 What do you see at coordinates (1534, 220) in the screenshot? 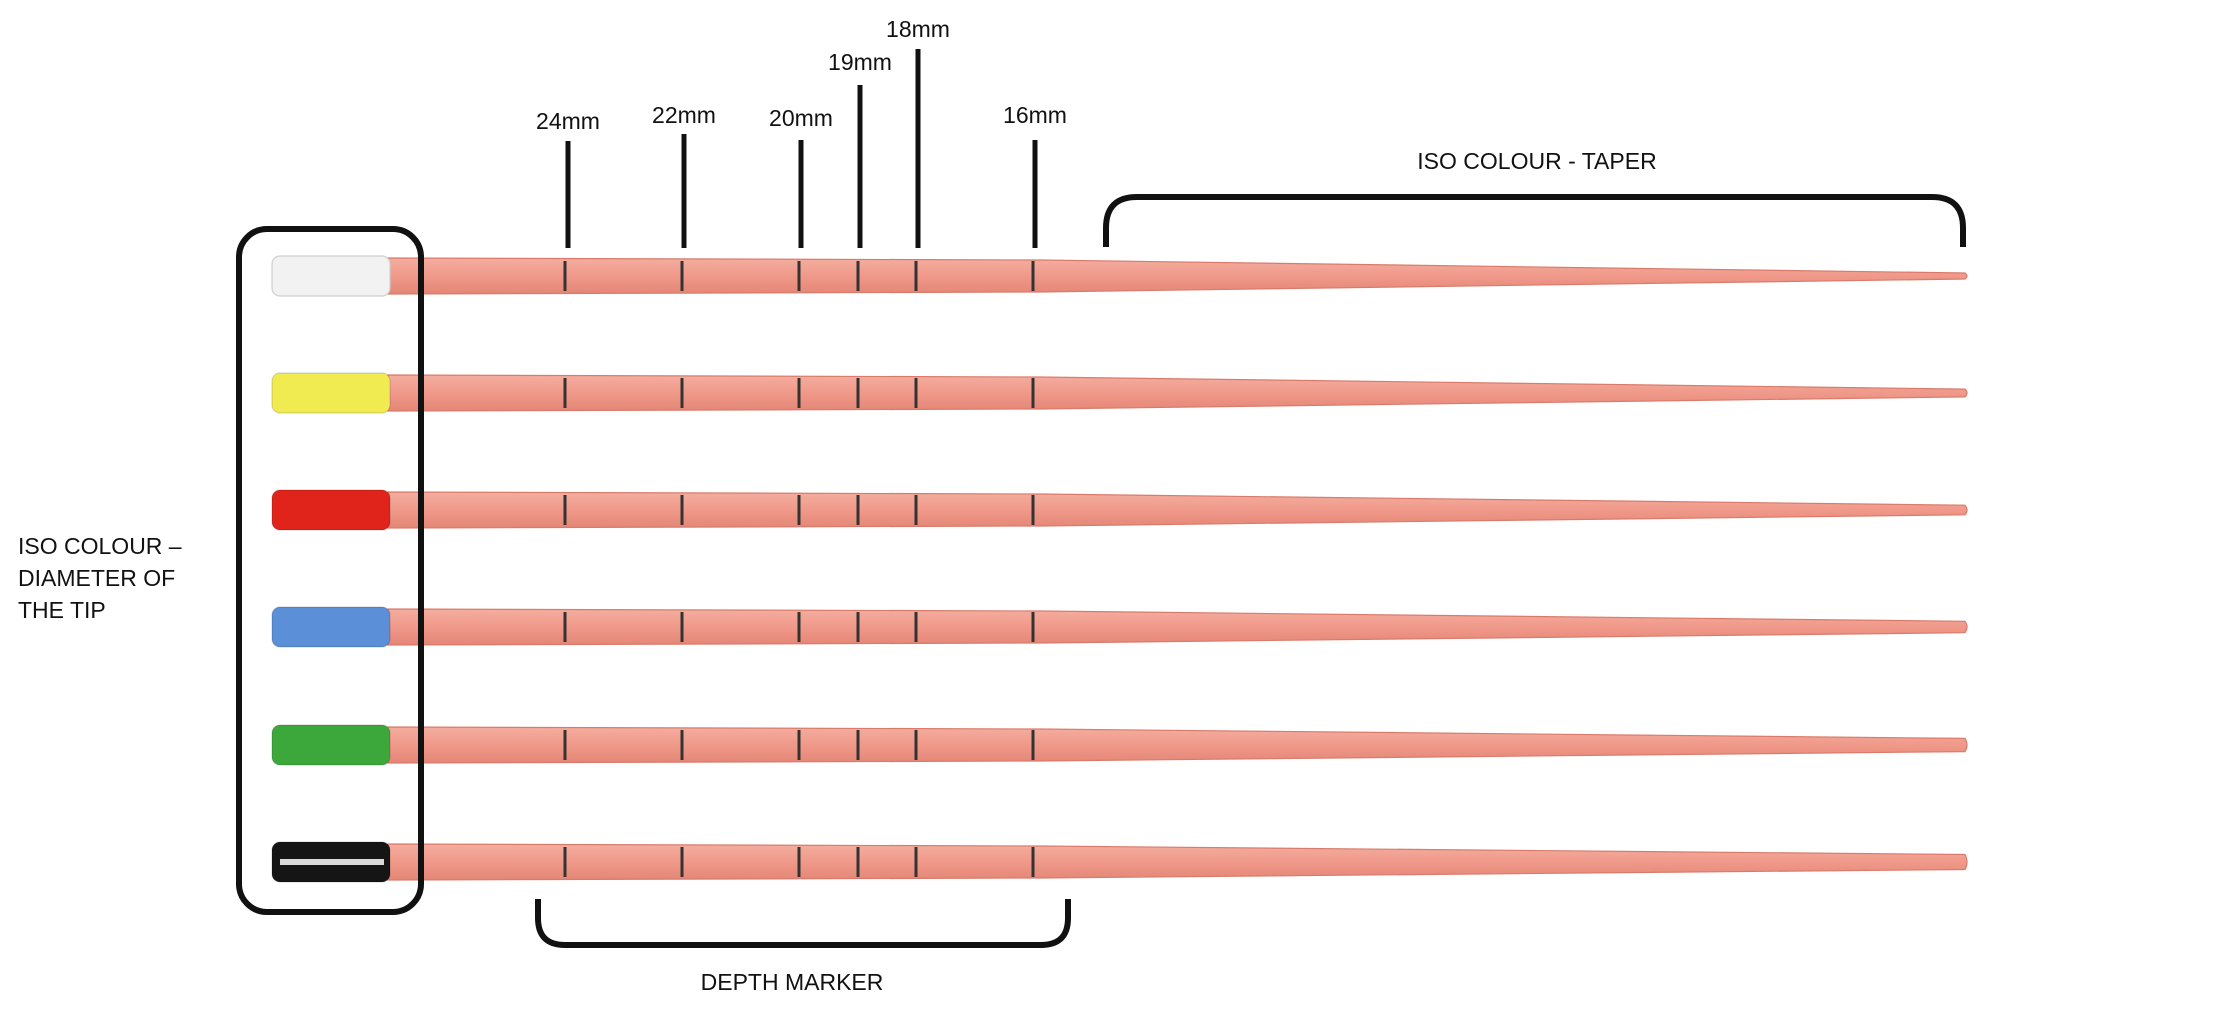
I see `taper-bracket` at bounding box center [1534, 220].